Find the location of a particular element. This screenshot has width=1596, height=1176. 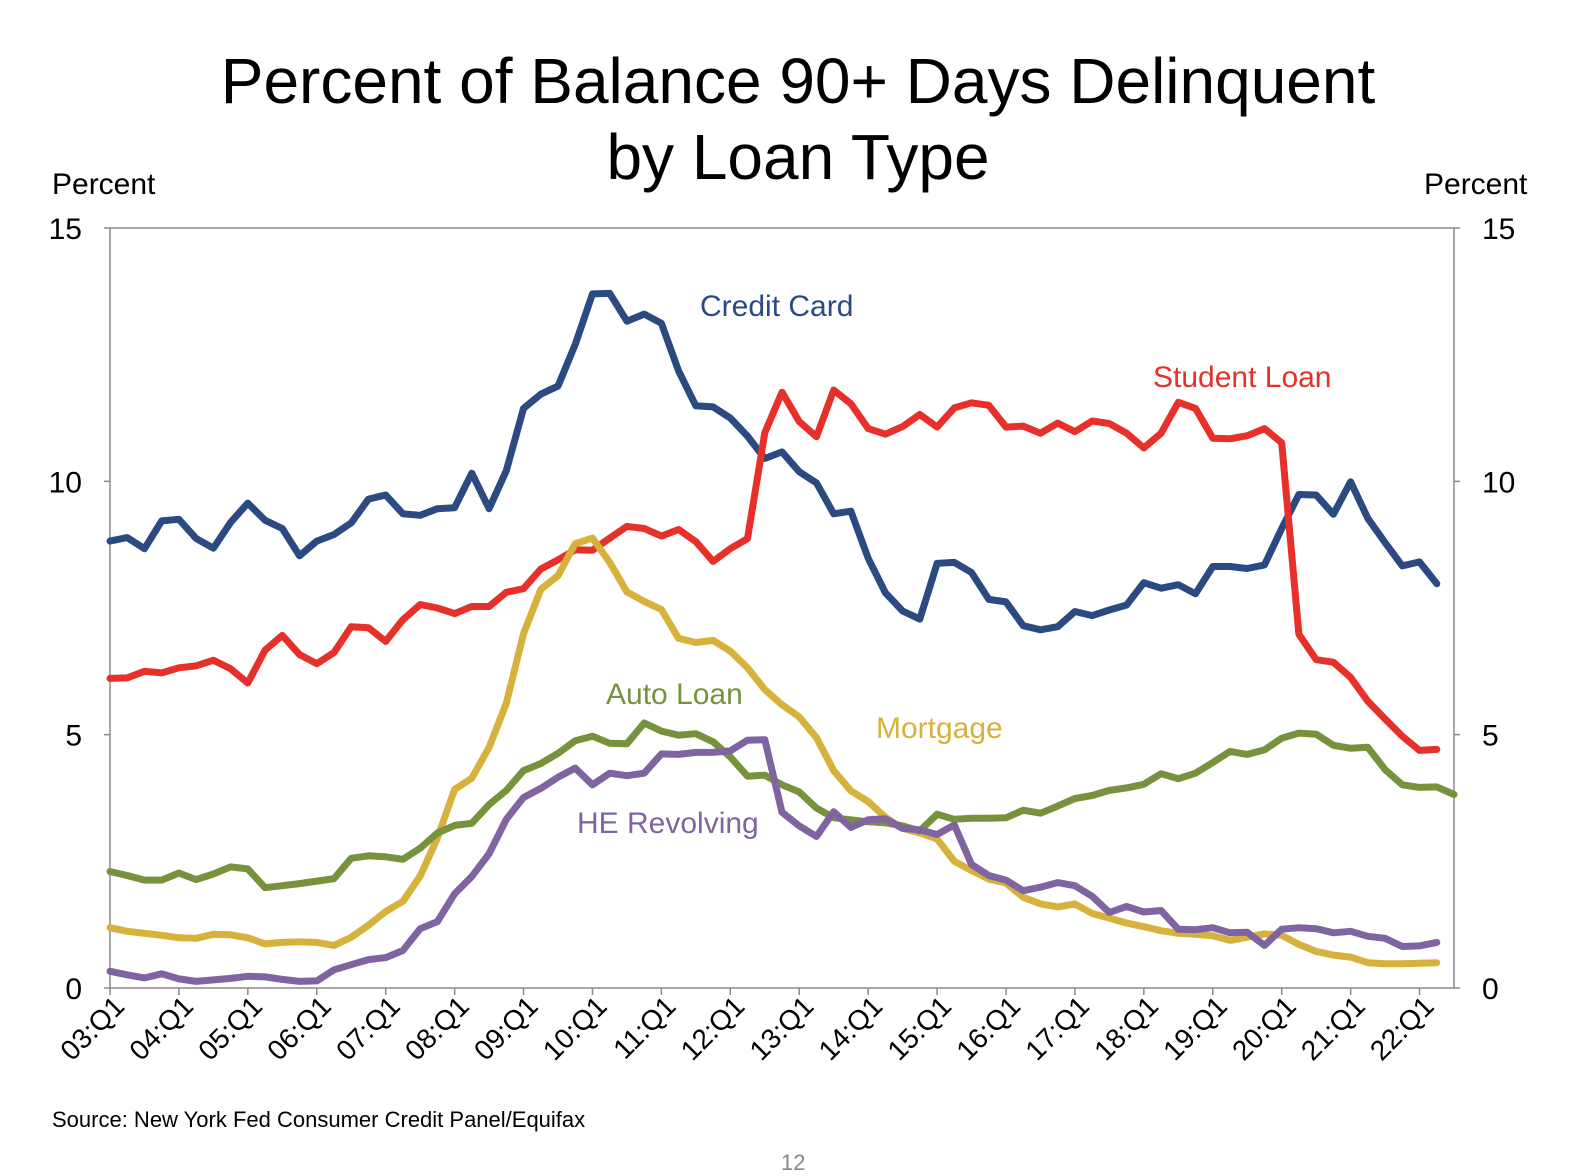

y-tick-label-right: 10 is located at coordinates (1498, 482).